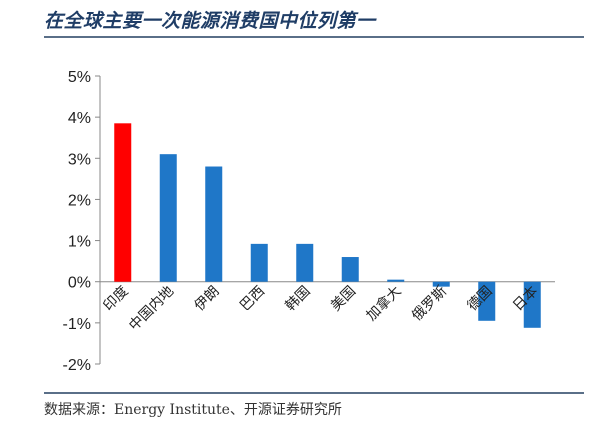 The width and height of the screenshot is (607, 424). What do you see at coordinates (151, 308) in the screenshot?
I see `category-label: 中国内地` at bounding box center [151, 308].